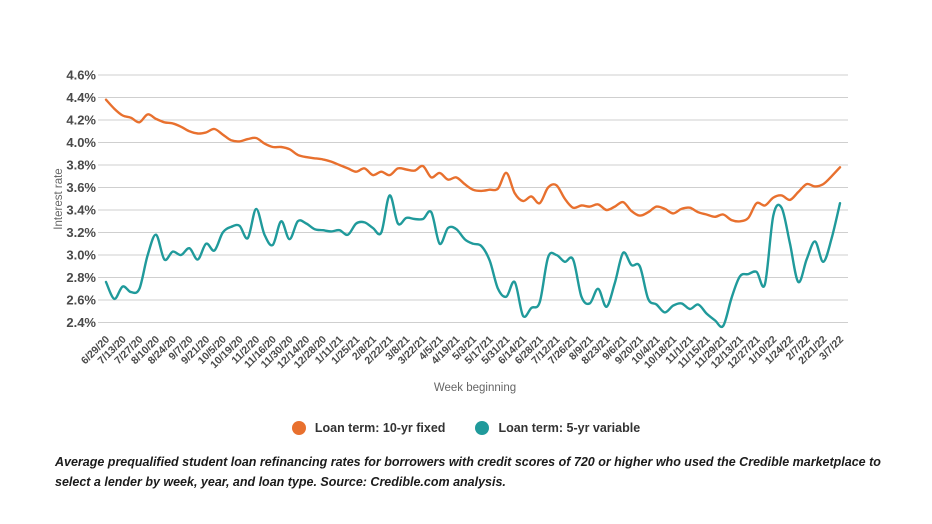 Image resolution: width=932 pixels, height=524 pixels. Describe the element at coordinates (81, 232) in the screenshot. I see `y-tick-label: 3.2%` at that location.